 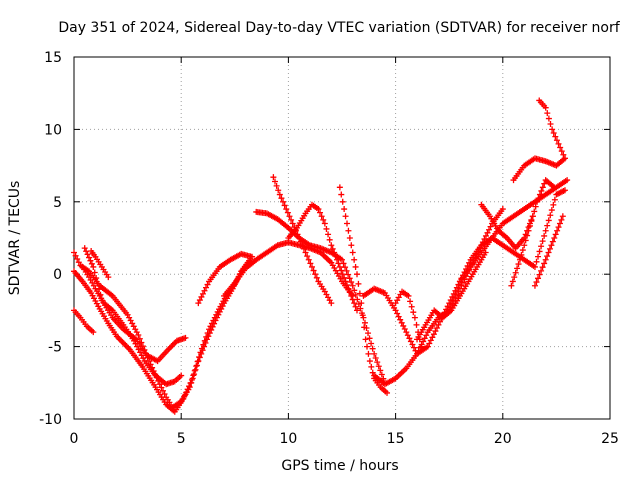 What do you see at coordinates (339, 466) in the screenshot?
I see `x-axis-label: GPS time / hours` at bounding box center [339, 466].